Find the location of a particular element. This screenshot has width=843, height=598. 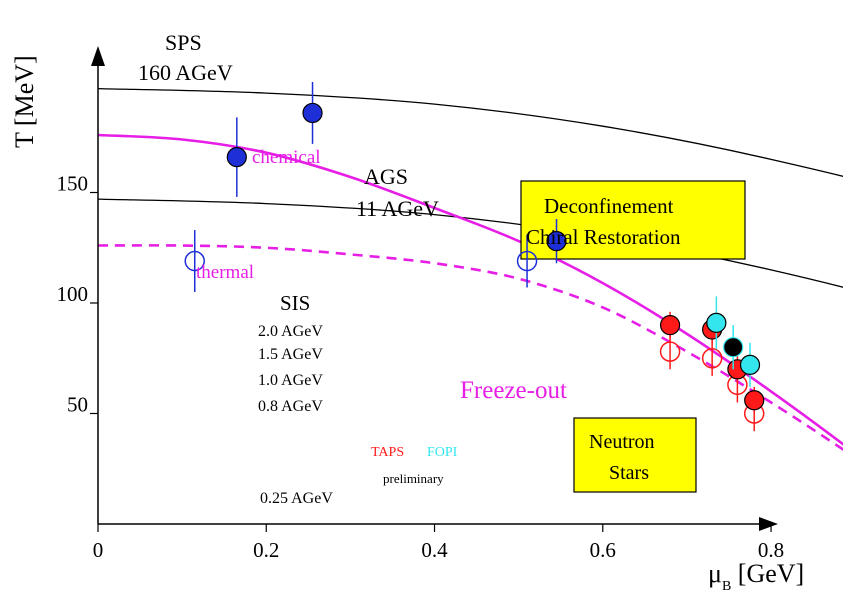

x-axis-label: μB [GeV] is located at coordinates (756, 576).